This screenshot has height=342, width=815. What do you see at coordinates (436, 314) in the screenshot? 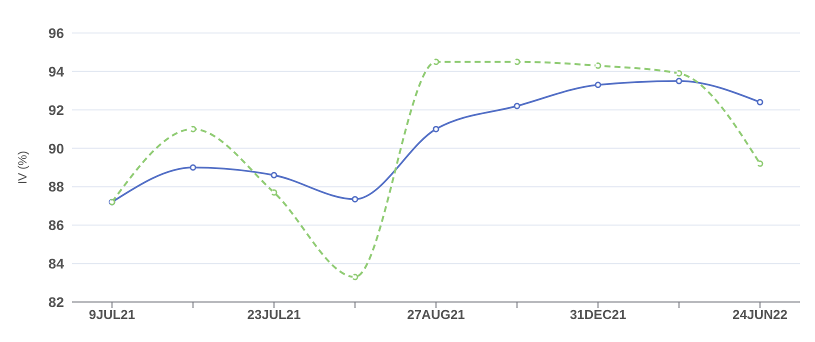
I see `x-tick-label: 27AUG21` at bounding box center [436, 314].